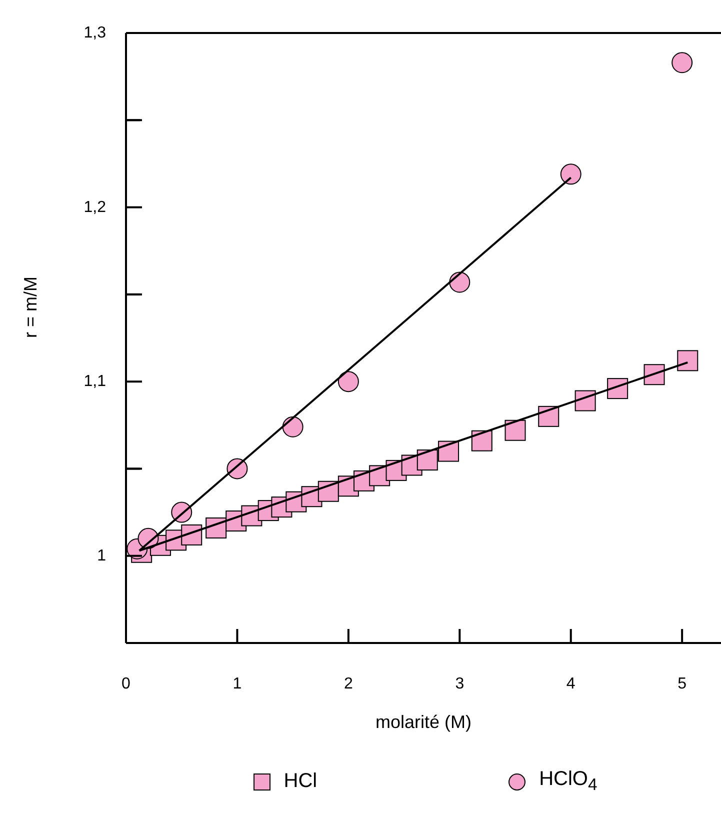  Describe the element at coordinates (30, 307) in the screenshot. I see `y-axis-title: r = m/M` at that location.